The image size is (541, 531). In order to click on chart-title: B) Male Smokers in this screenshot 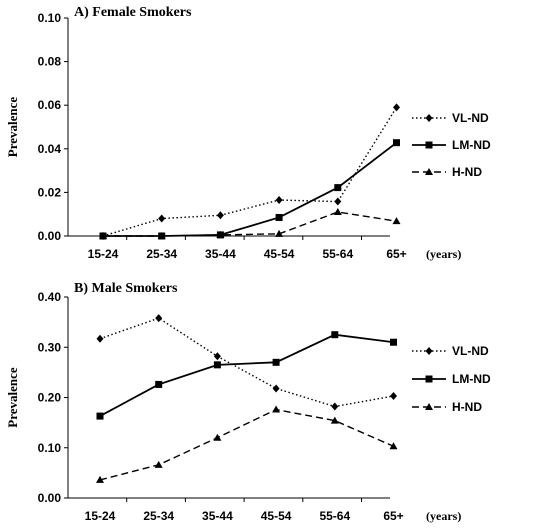, I will do `click(126, 288)`.